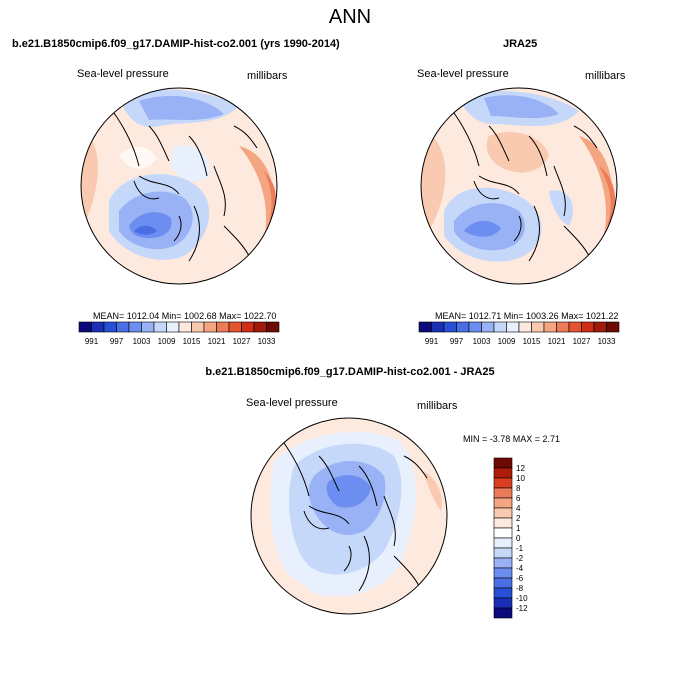 Image resolution: width=700 pixels, height=700 pixels. Describe the element at coordinates (520, 568) in the screenshot. I see `panel-3-colorbar-tick-label: -4` at that location.